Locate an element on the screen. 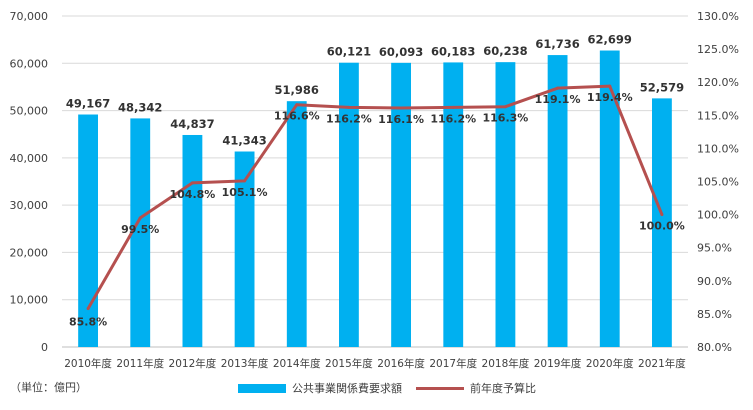 This screenshot has width=753, height=410. line-value-label: 99.5% is located at coordinates (140, 229).